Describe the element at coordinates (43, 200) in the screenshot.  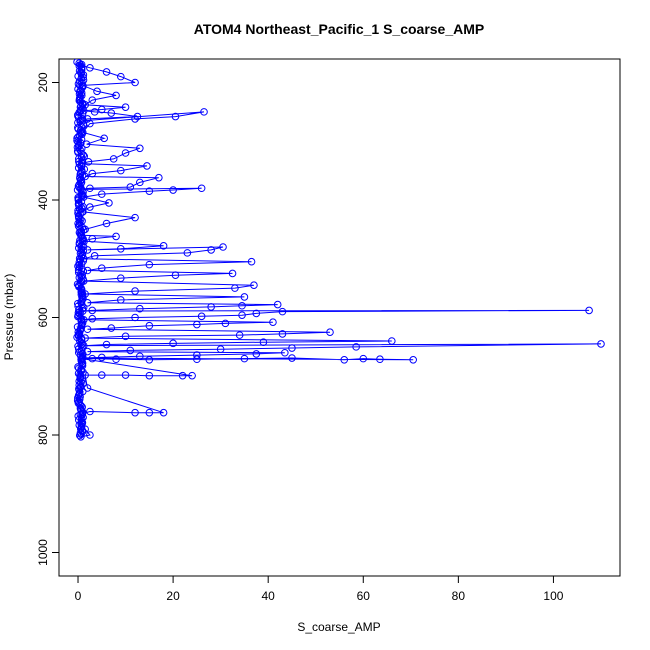
I see `y-tick-label: 400` at that location.